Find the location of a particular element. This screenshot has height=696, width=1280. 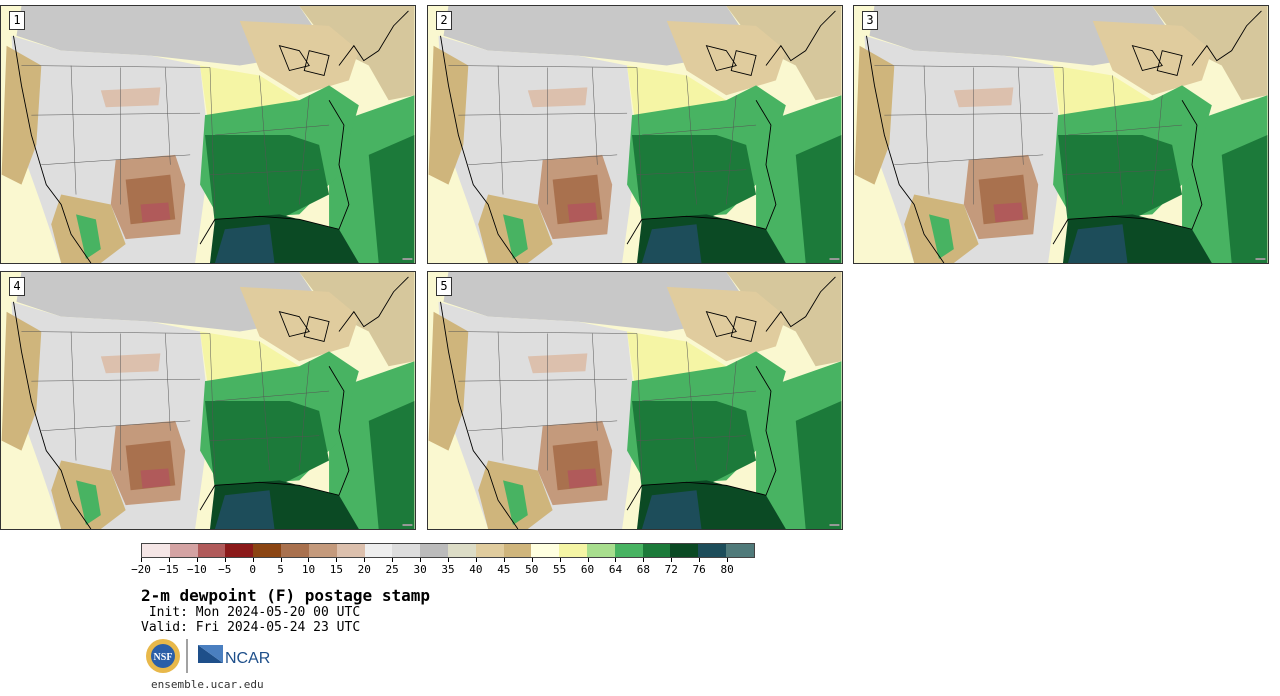

ncar-logo-text: NCAR is located at coordinates (247, 658).